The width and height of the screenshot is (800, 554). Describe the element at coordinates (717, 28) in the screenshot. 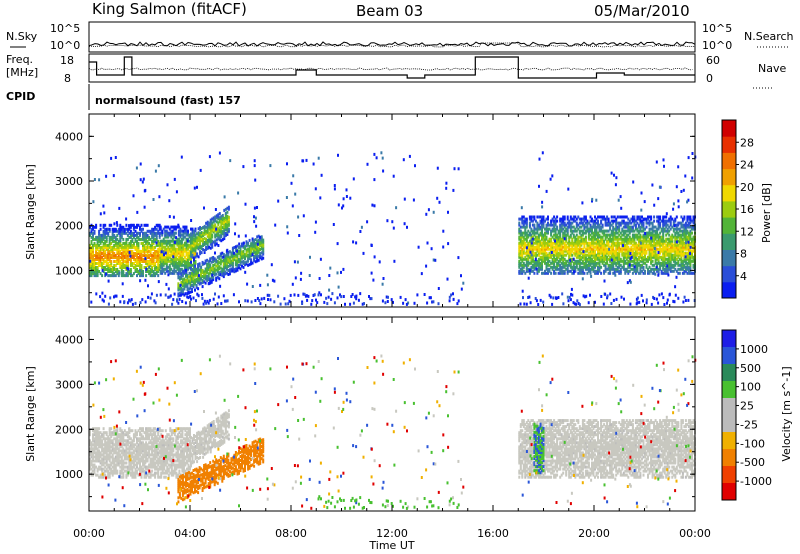

I see `nsearch-tick-high: 10^5` at that location.